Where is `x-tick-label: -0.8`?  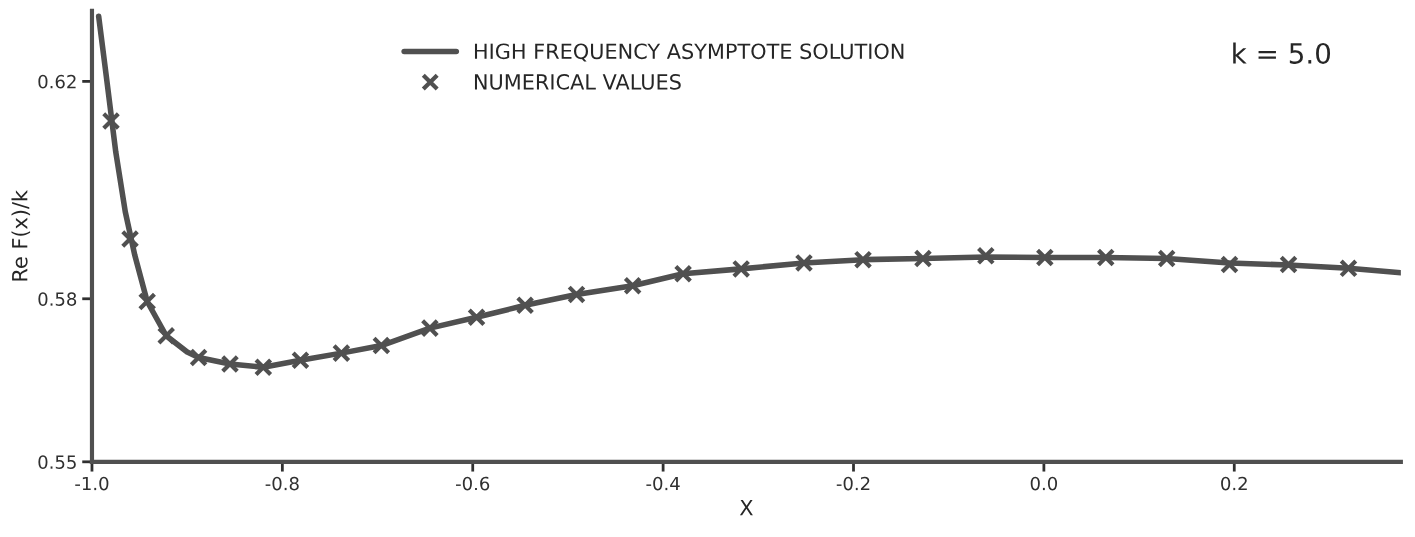
x-tick-label: -0.8 is located at coordinates (282, 483).